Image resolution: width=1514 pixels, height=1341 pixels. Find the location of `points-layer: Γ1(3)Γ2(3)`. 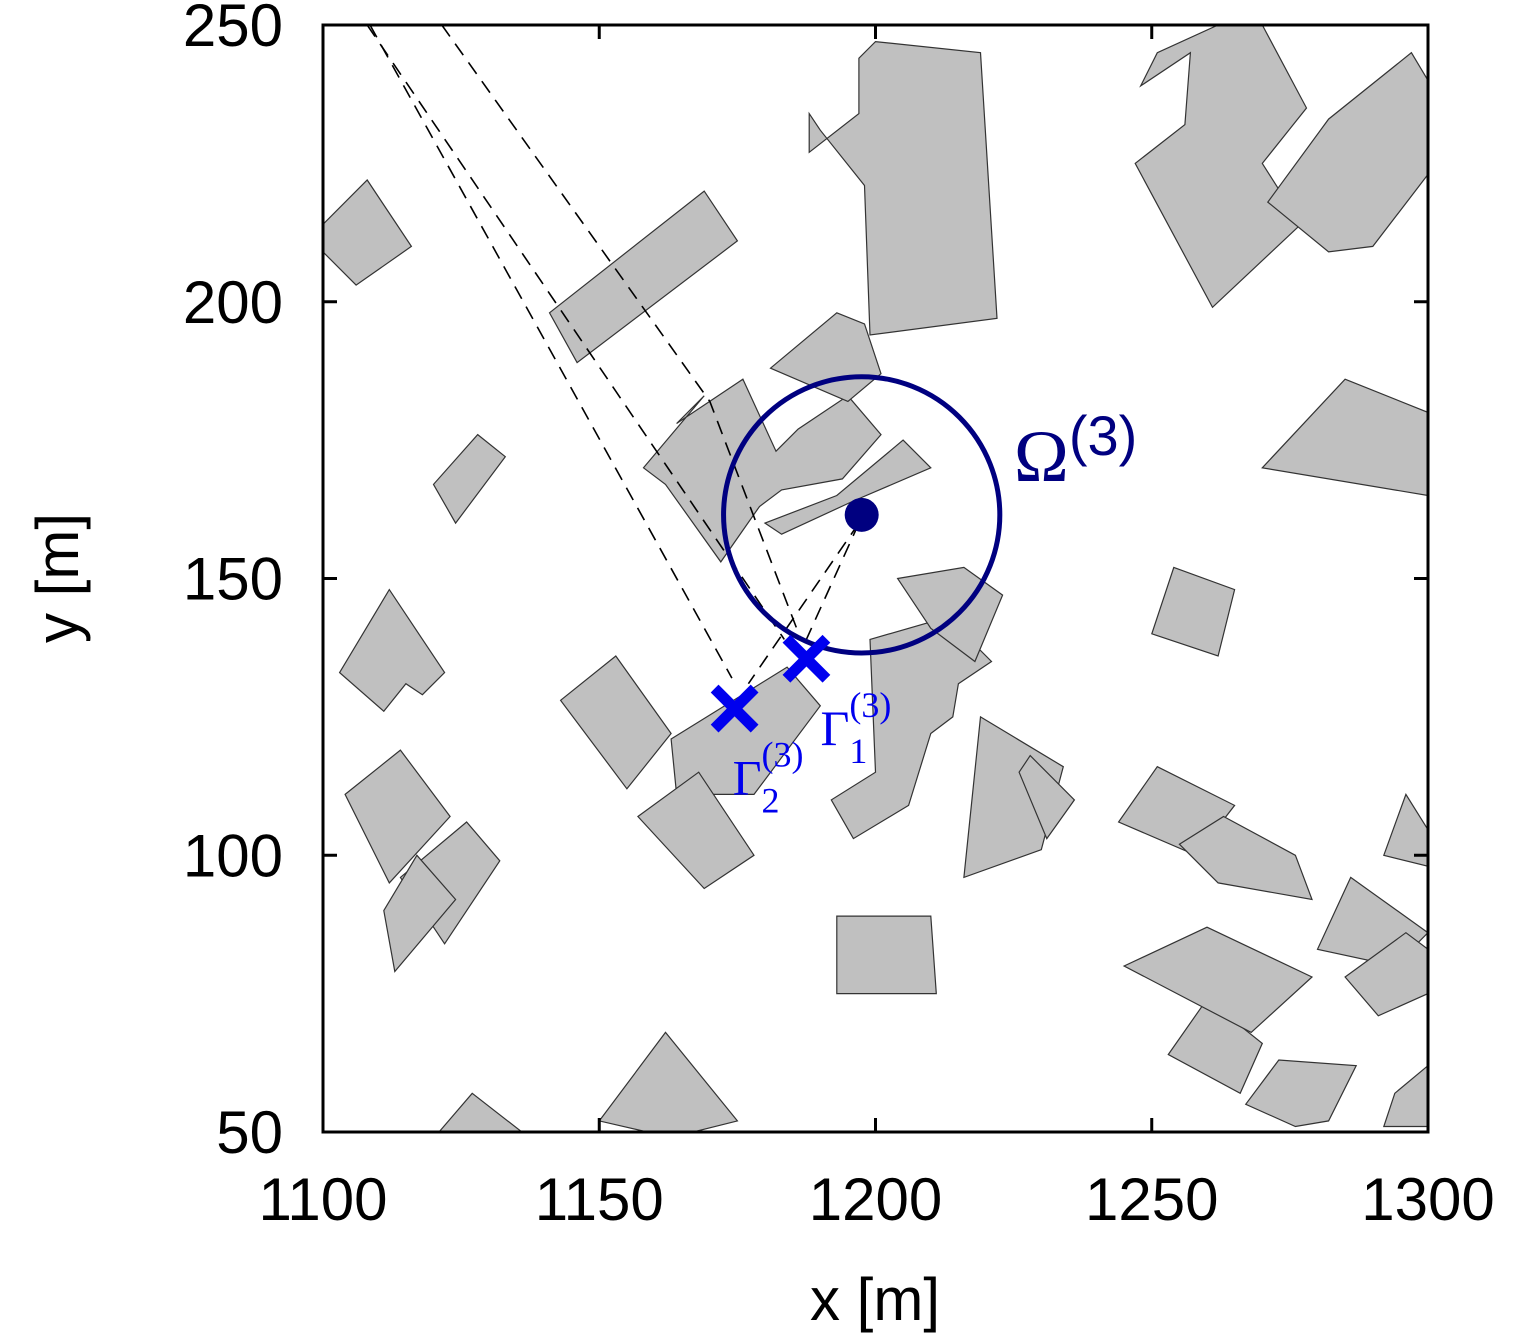

points-layer: Γ1(3)Γ2(3) is located at coordinates (800, 727).